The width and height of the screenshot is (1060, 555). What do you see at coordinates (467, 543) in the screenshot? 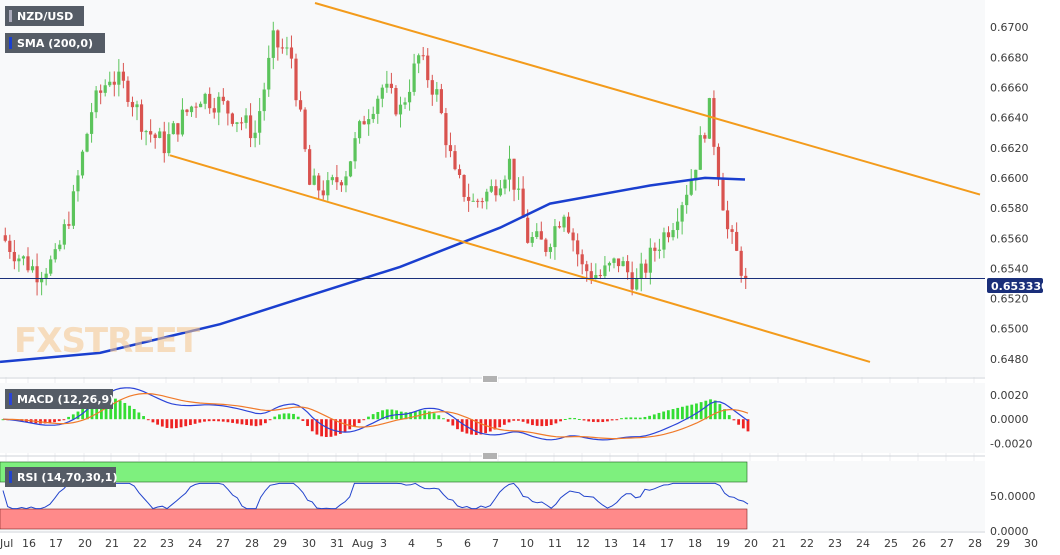
I see `x-tick-label: 6` at bounding box center [467, 543].